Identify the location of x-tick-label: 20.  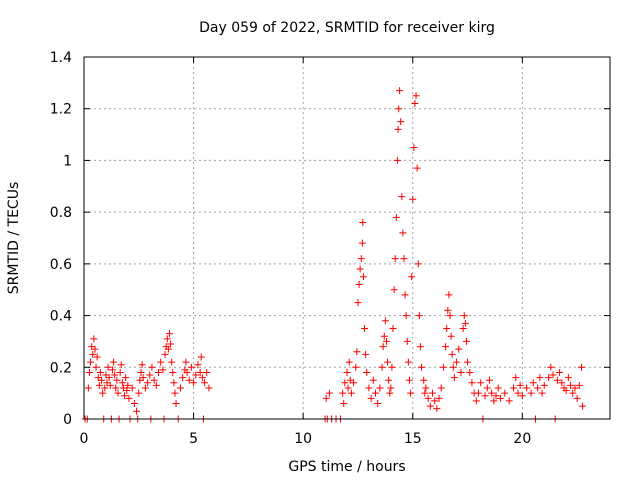
(522, 439).